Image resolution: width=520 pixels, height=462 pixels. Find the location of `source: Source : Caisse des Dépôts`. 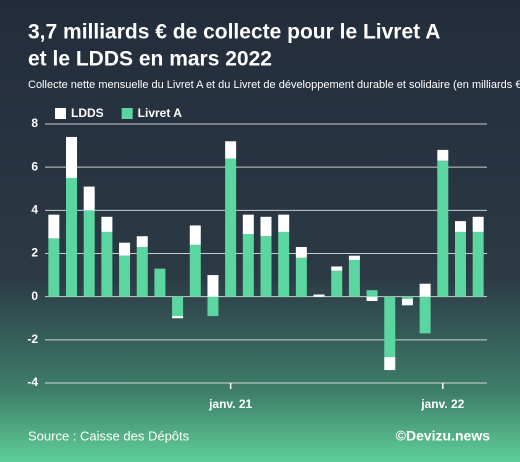

source: Source : Caisse des Dépôts is located at coordinates (109, 435).